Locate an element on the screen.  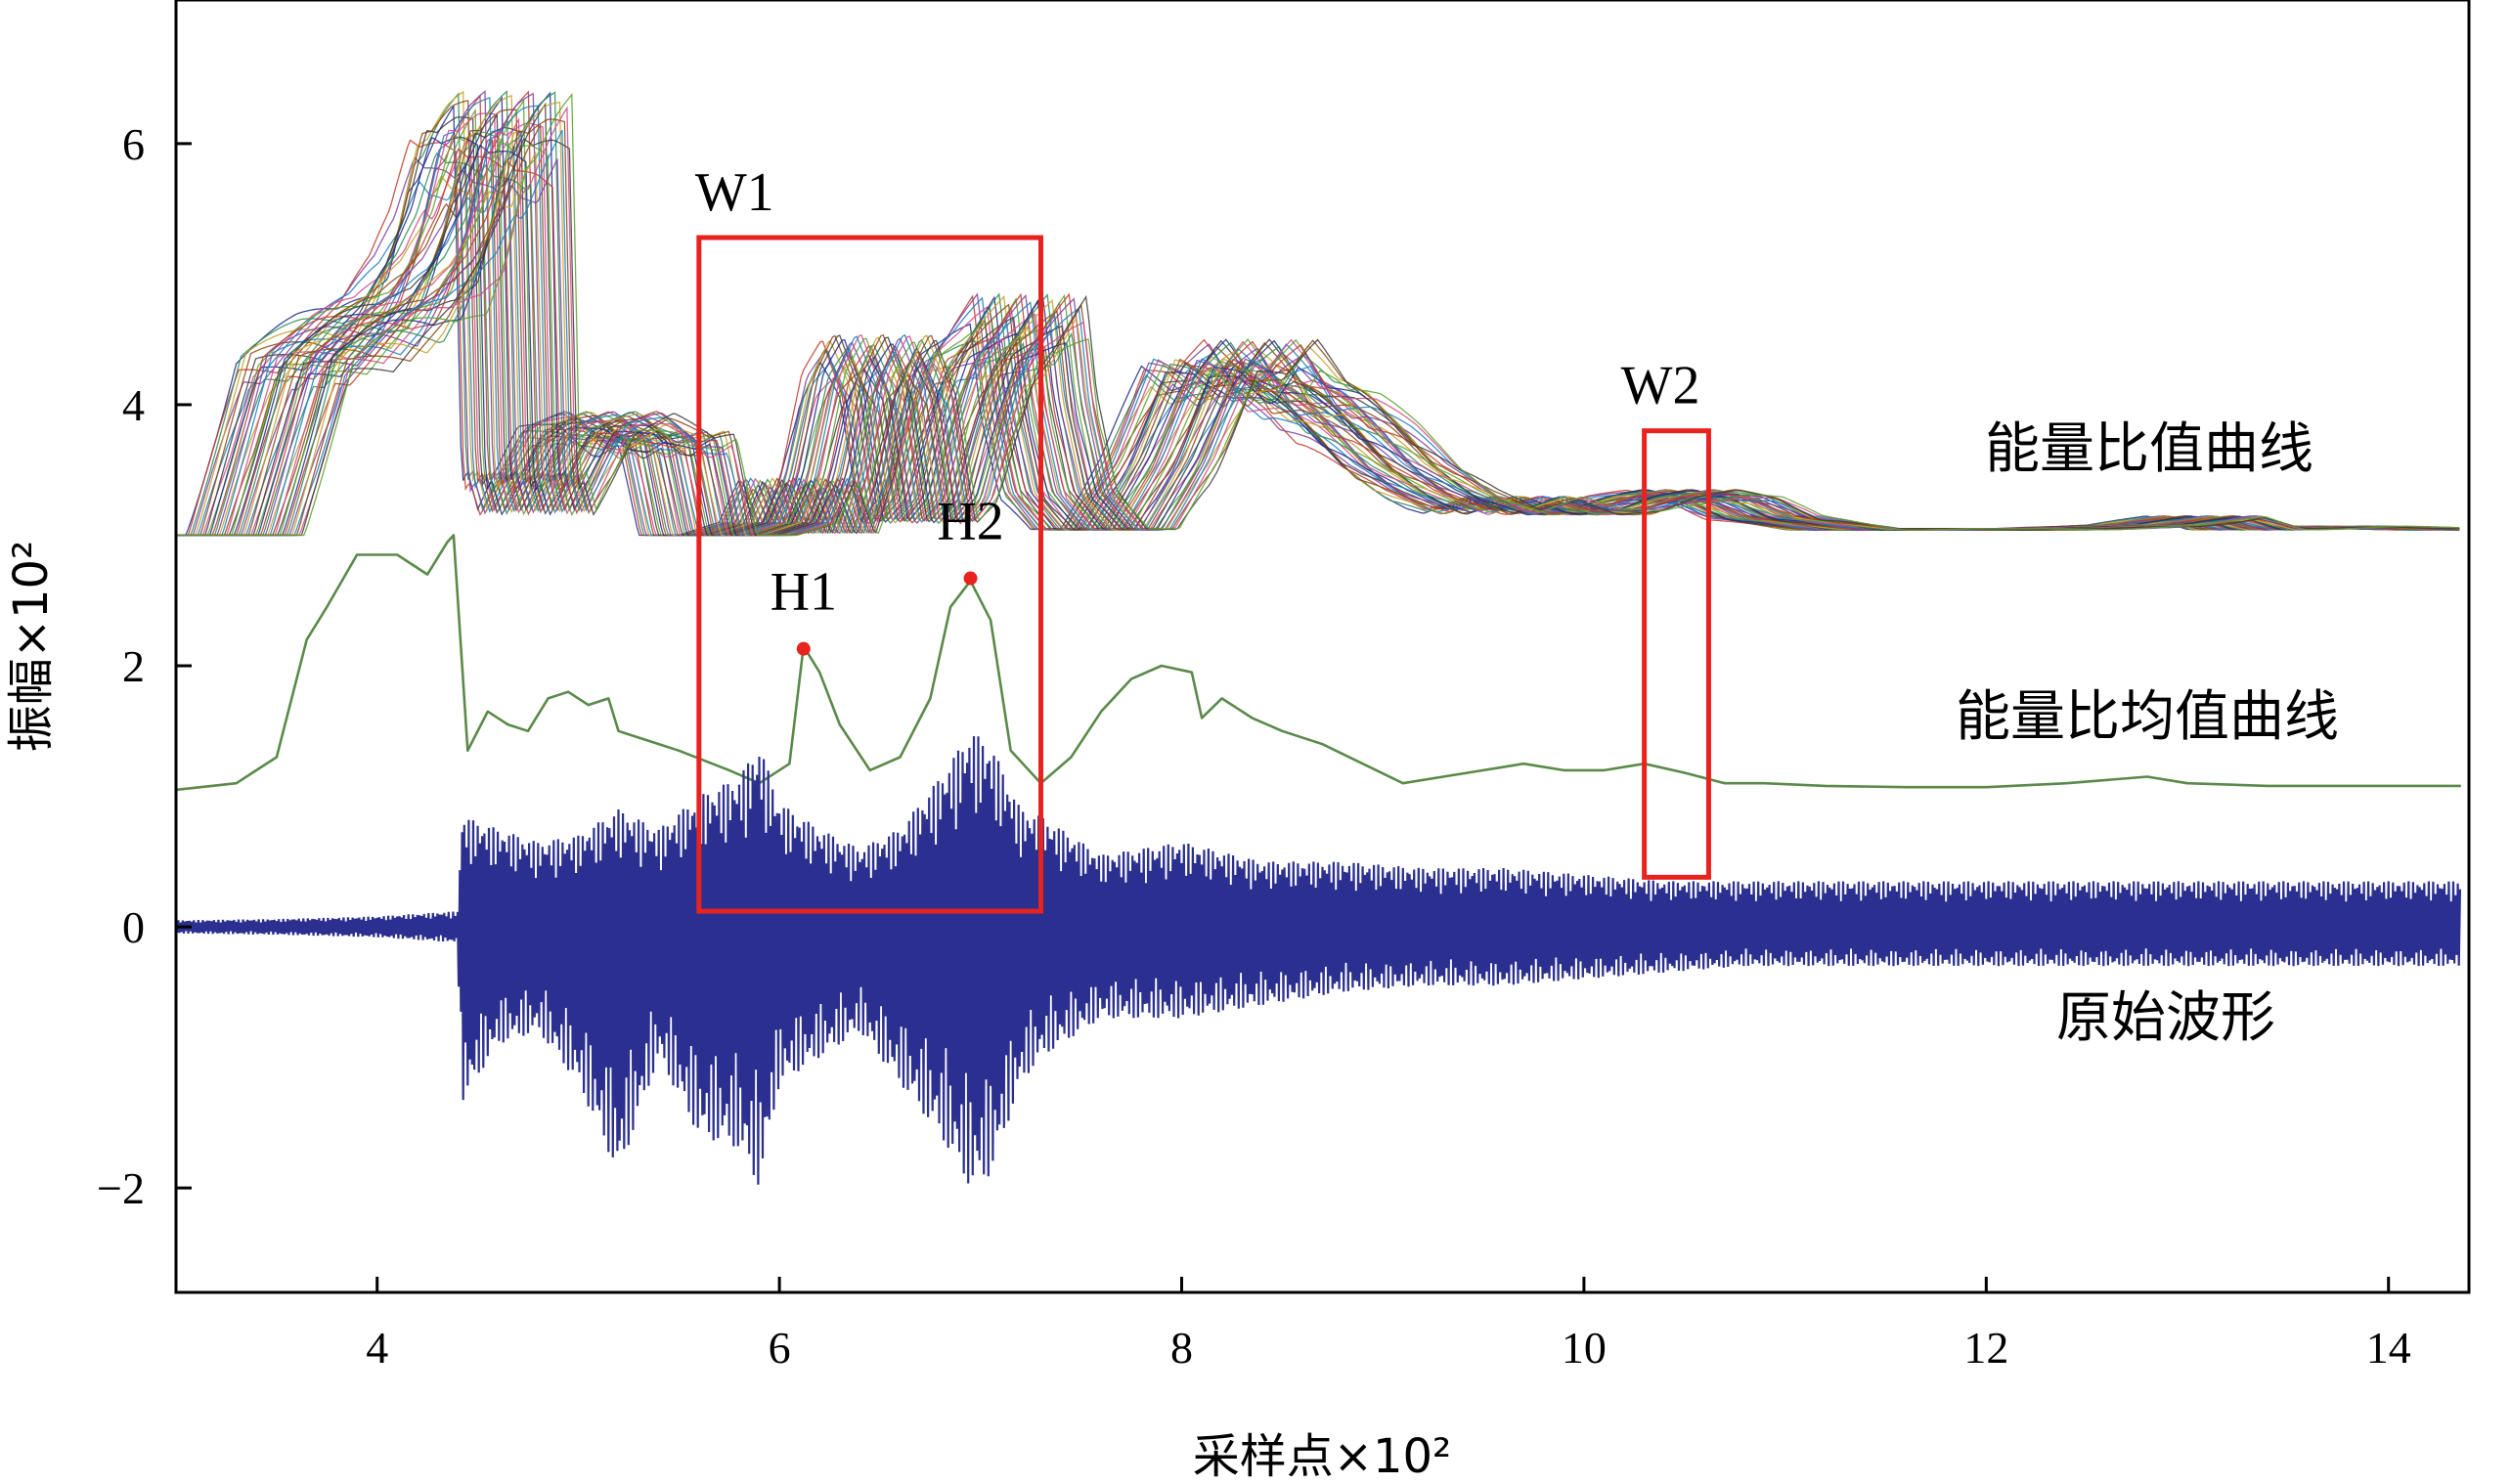
mean-series-label: 能量比均值曲线 is located at coordinates (2147, 717).